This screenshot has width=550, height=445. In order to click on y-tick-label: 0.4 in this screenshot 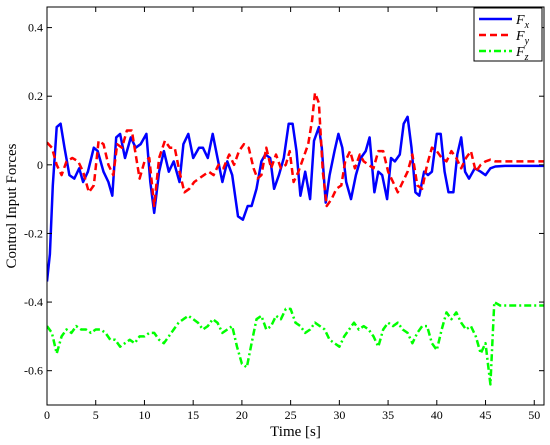, I will do `click(35, 28)`.